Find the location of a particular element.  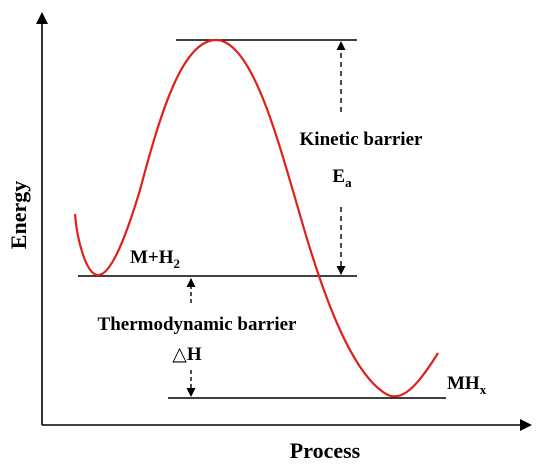

kinetic-barrier-label: Kinetic barrier is located at coordinates (361, 139).